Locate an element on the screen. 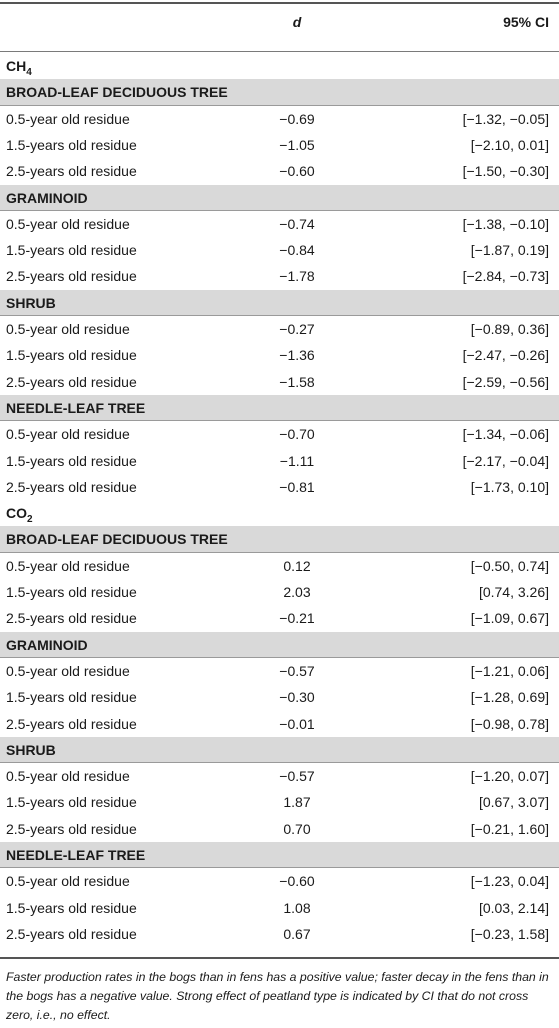 Image resolution: width=559 pixels, height=1028 pixels. row-ci-value: [−1.20, 0.07] is located at coordinates (509, 776).